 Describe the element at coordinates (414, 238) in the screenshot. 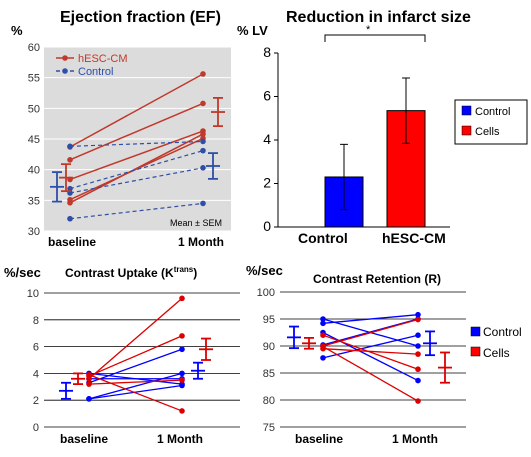

I see `infarct-x-label-hesc: hESC-CM` at that location.